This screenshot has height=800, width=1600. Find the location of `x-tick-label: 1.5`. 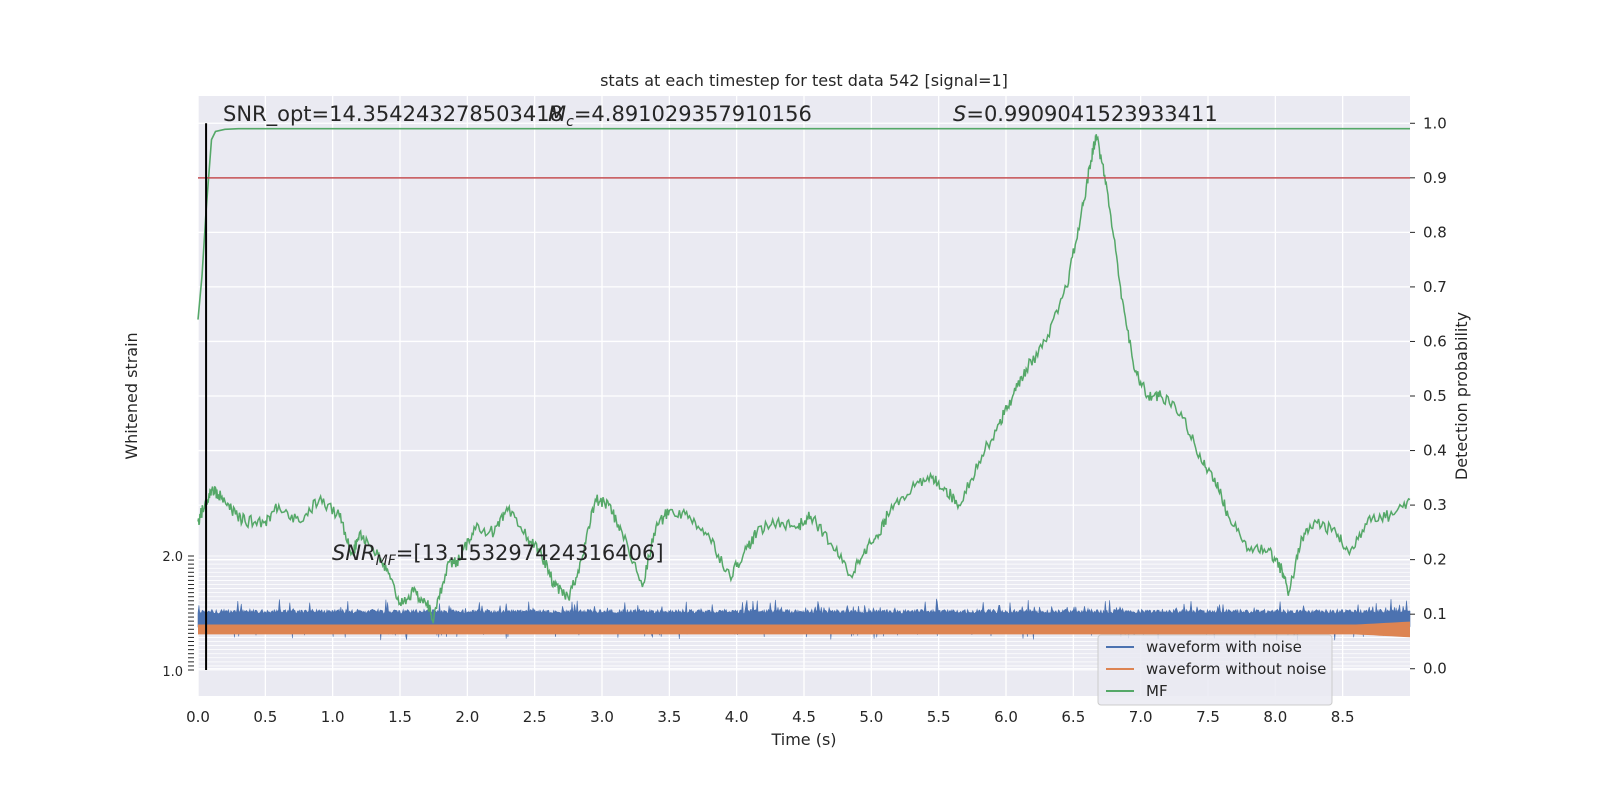

x-tick-label: 1.5 is located at coordinates (400, 717).